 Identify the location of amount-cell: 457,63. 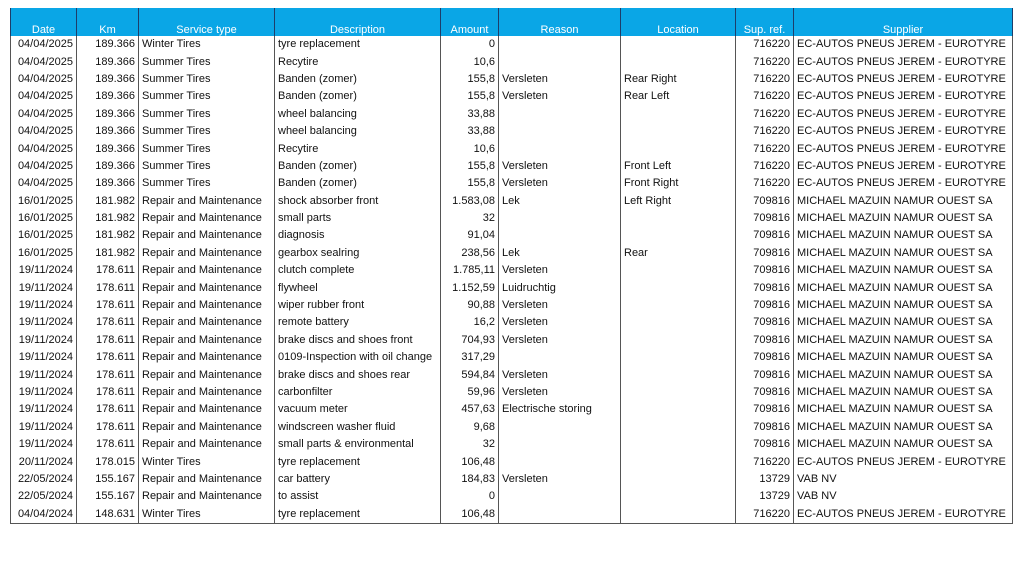
(469, 410).